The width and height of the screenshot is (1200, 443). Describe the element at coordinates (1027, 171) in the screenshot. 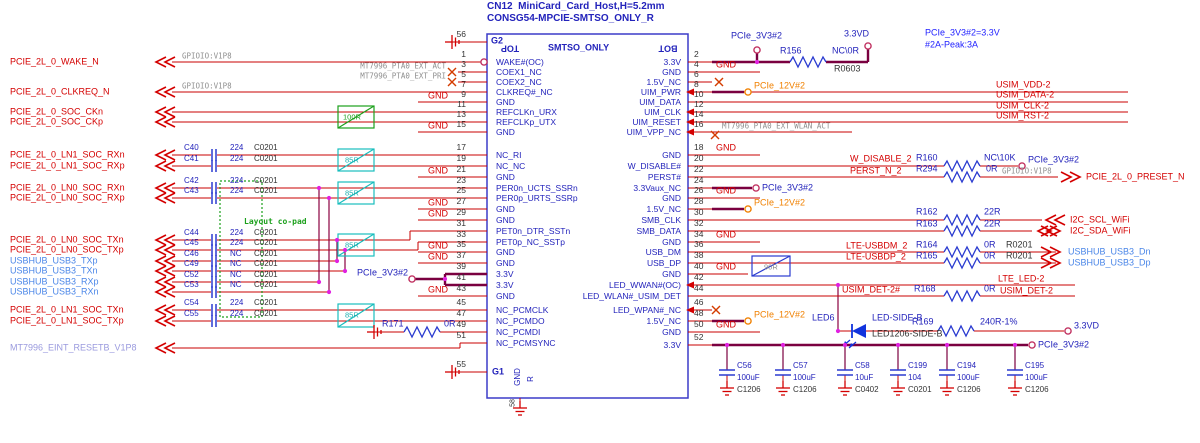

I see `net-label: GPIOIO:V1P8` at that location.